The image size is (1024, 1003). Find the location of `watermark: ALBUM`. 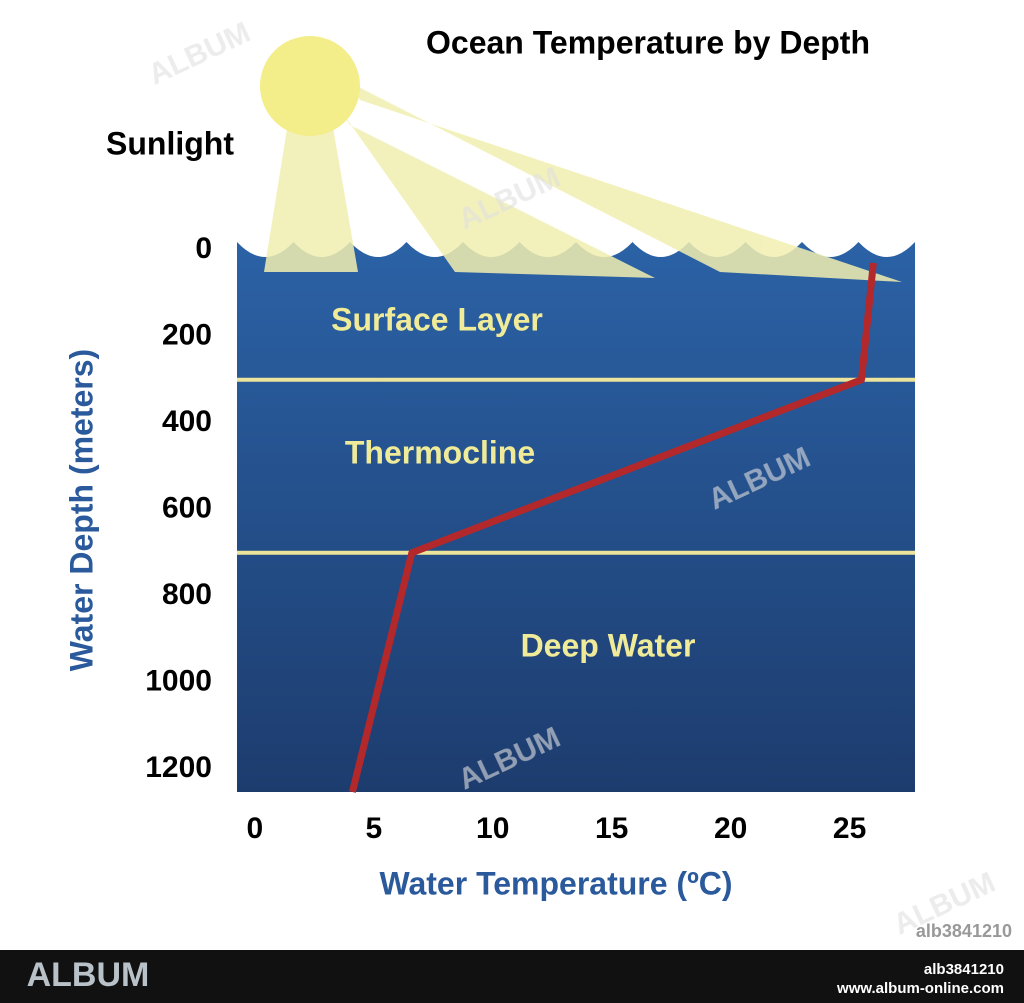

watermark: ALBUM is located at coordinates (199, 54).